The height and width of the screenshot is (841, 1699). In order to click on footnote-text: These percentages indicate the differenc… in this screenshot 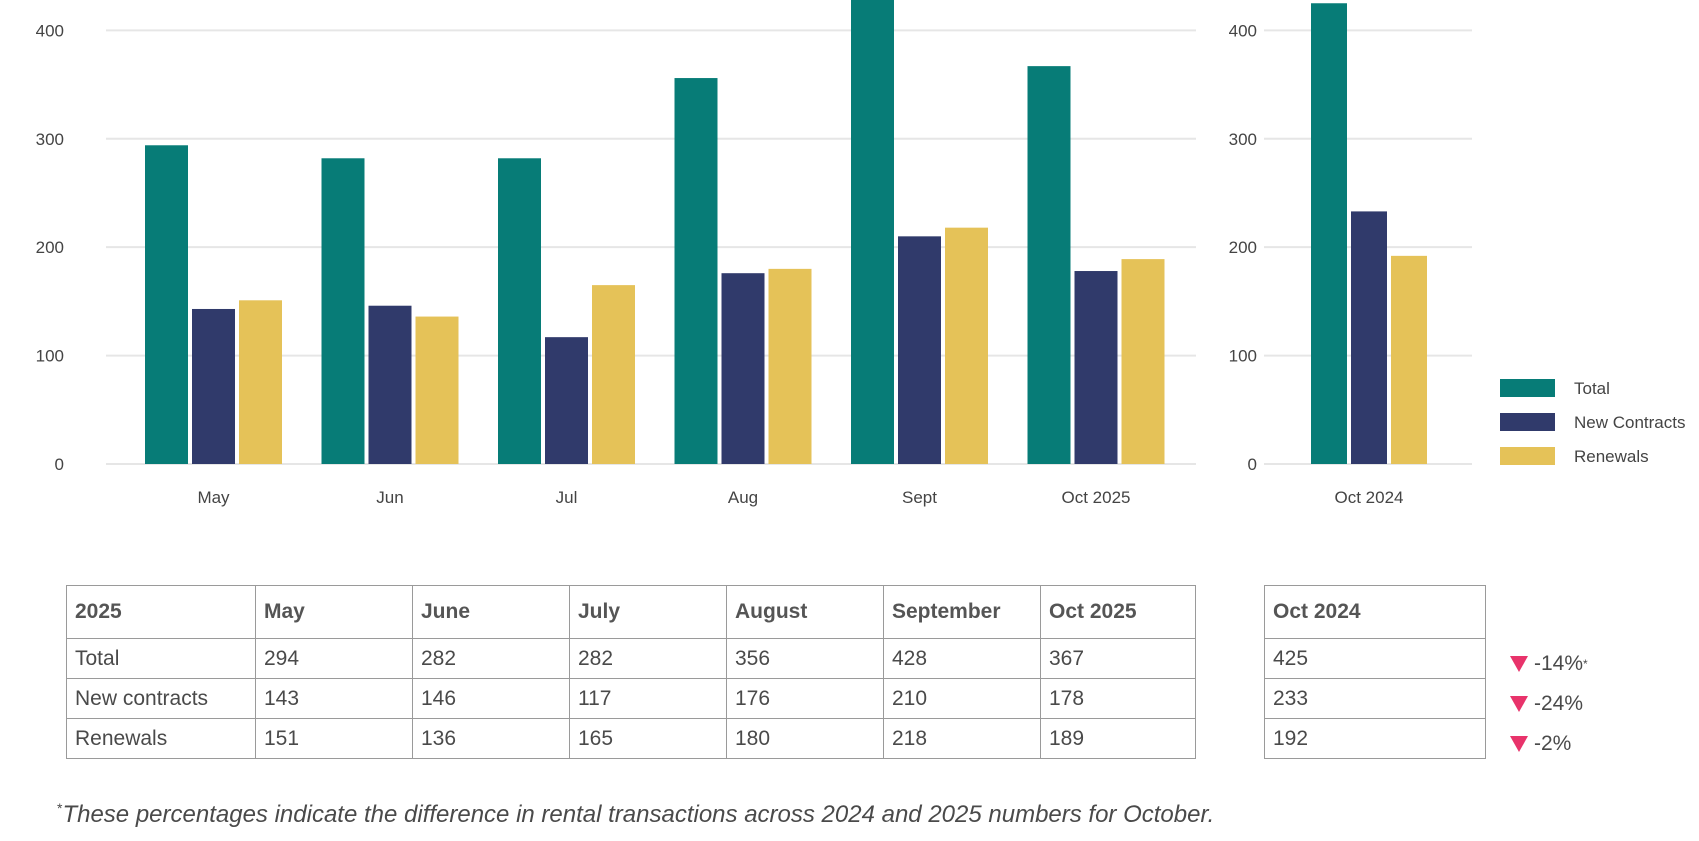, I will do `click(638, 814)`.